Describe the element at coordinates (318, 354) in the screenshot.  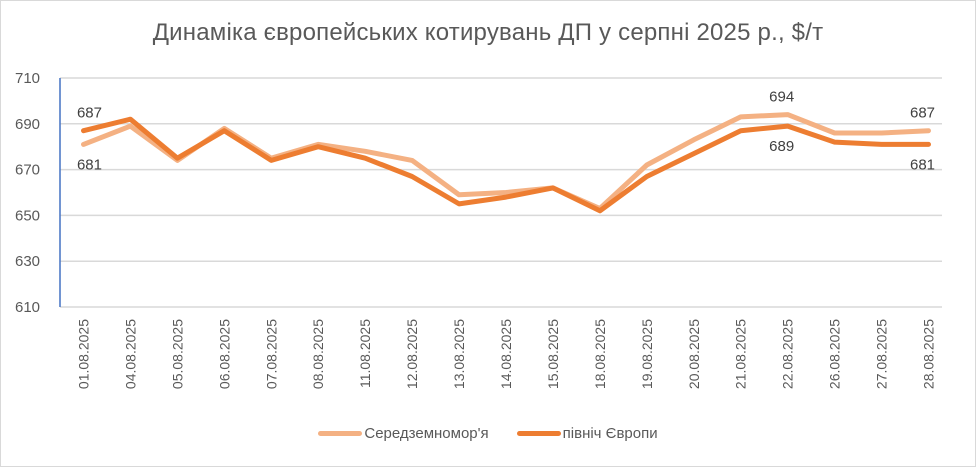
I see `x-tick-label: 08.08.2025` at that location.